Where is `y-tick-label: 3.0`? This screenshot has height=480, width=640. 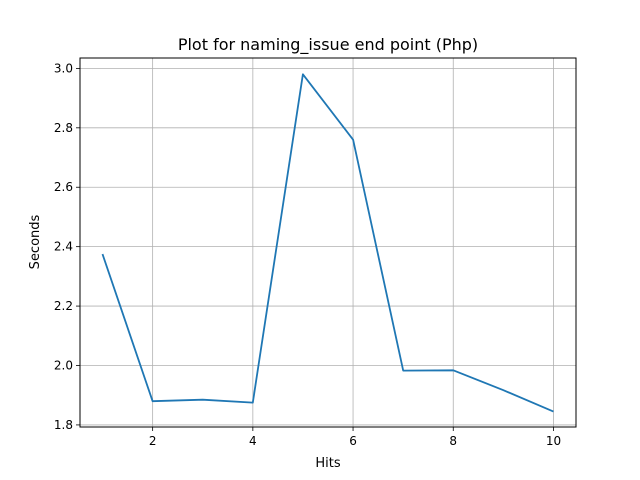 y-tick-label: 3.0 is located at coordinates (63, 68).